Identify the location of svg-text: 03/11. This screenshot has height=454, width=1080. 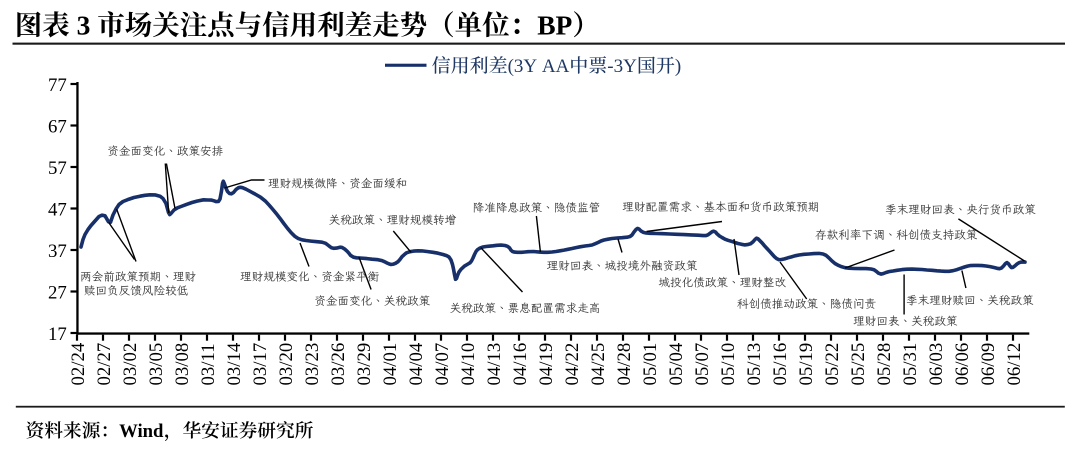
(208, 364).